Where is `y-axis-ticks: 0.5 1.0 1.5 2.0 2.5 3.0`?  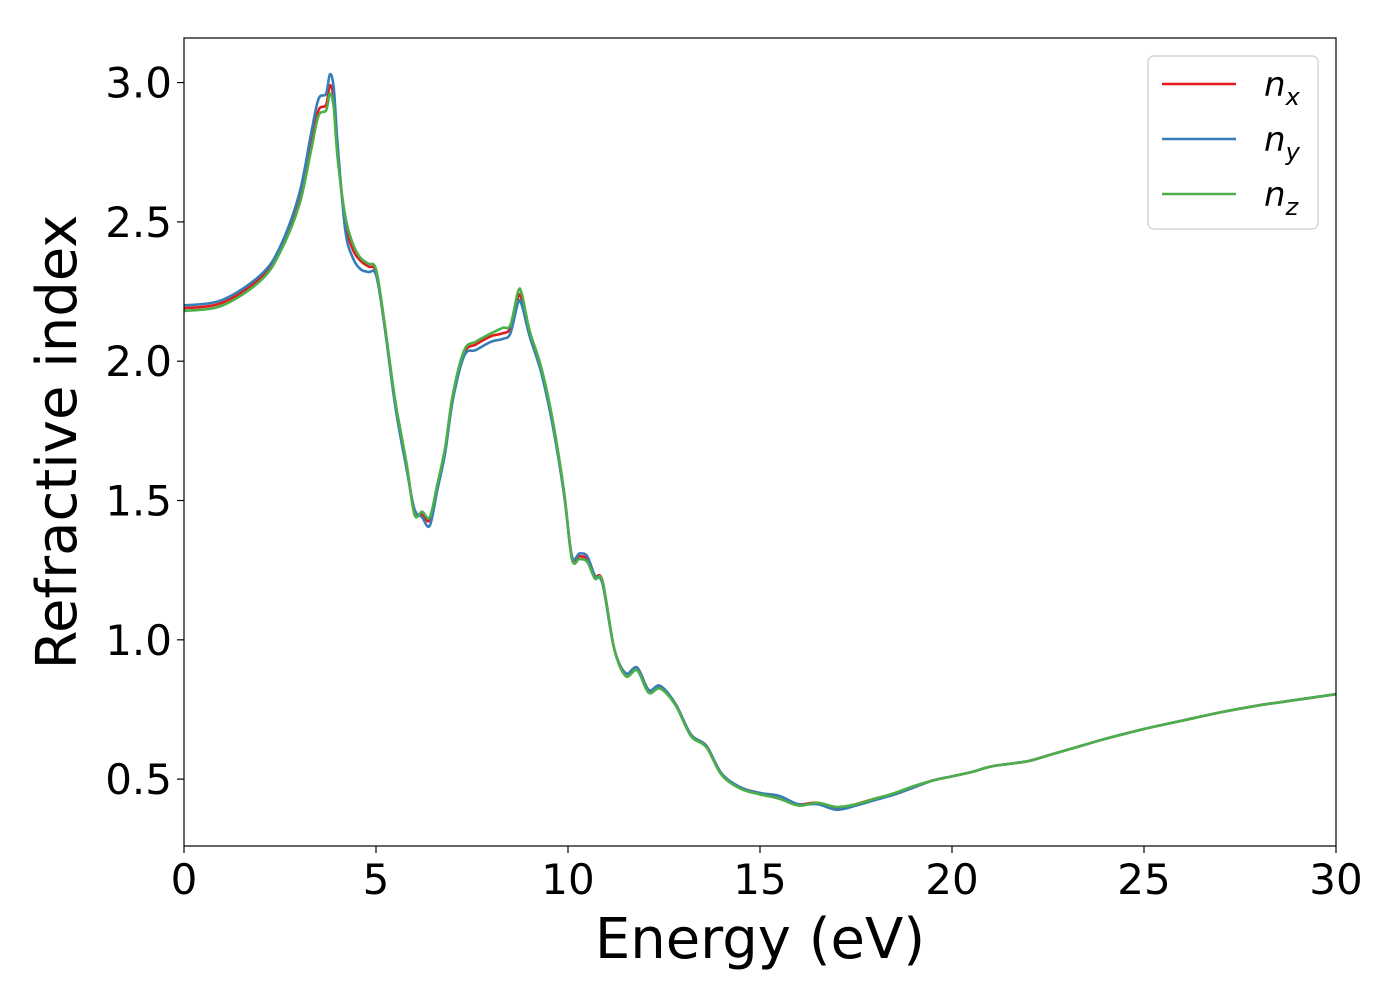
y-axis-ticks: 0.5 1.0 1.5 2.0 2.5 3.0 is located at coordinates (144, 431).